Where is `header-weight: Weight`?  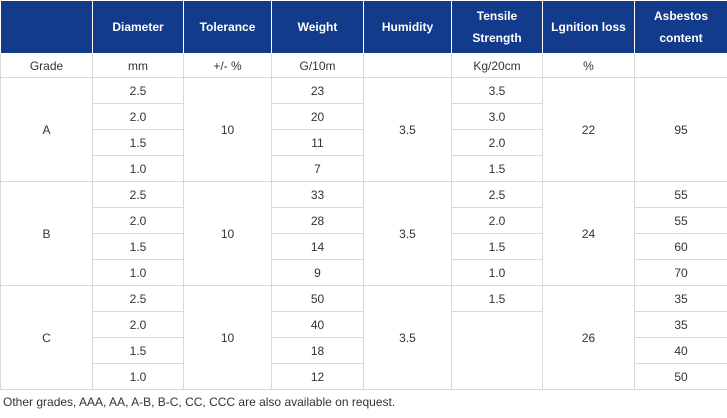
header-weight: Weight is located at coordinates (317, 27).